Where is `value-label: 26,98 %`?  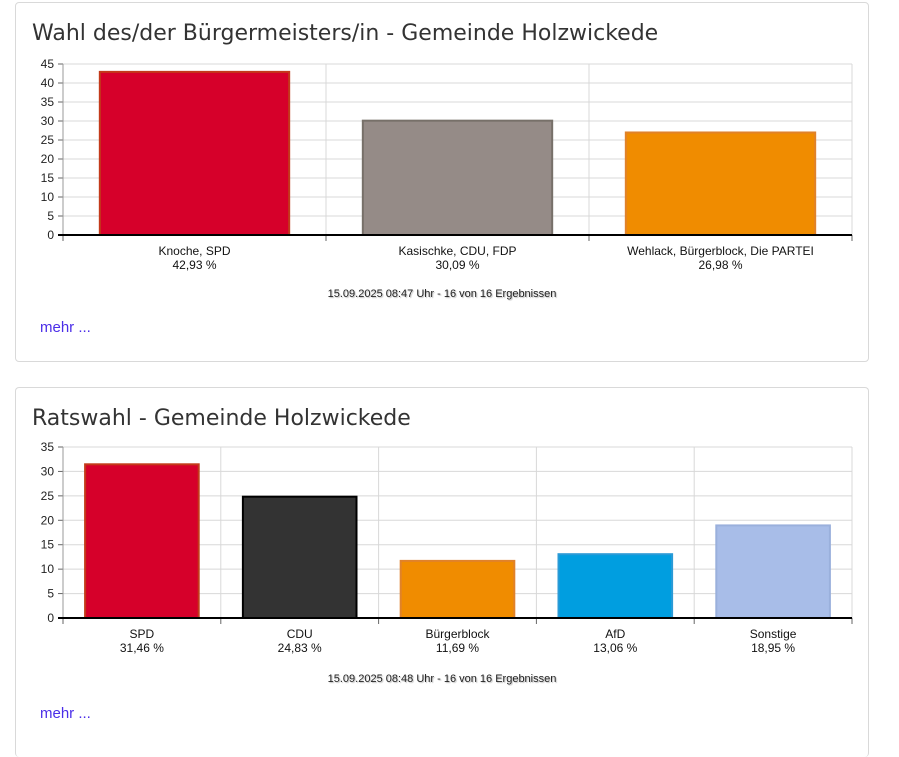 value-label: 26,98 % is located at coordinates (720, 265).